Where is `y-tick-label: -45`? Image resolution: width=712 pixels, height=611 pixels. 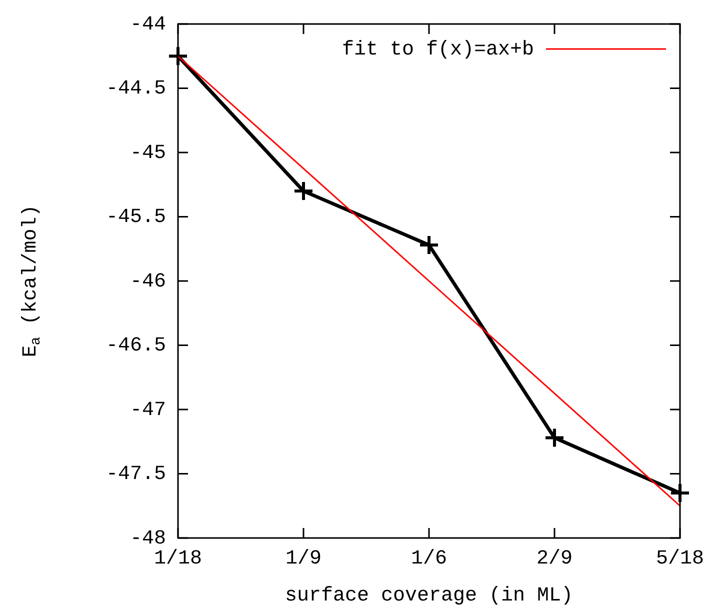
y-tick-label: -45 is located at coordinates (148, 153).